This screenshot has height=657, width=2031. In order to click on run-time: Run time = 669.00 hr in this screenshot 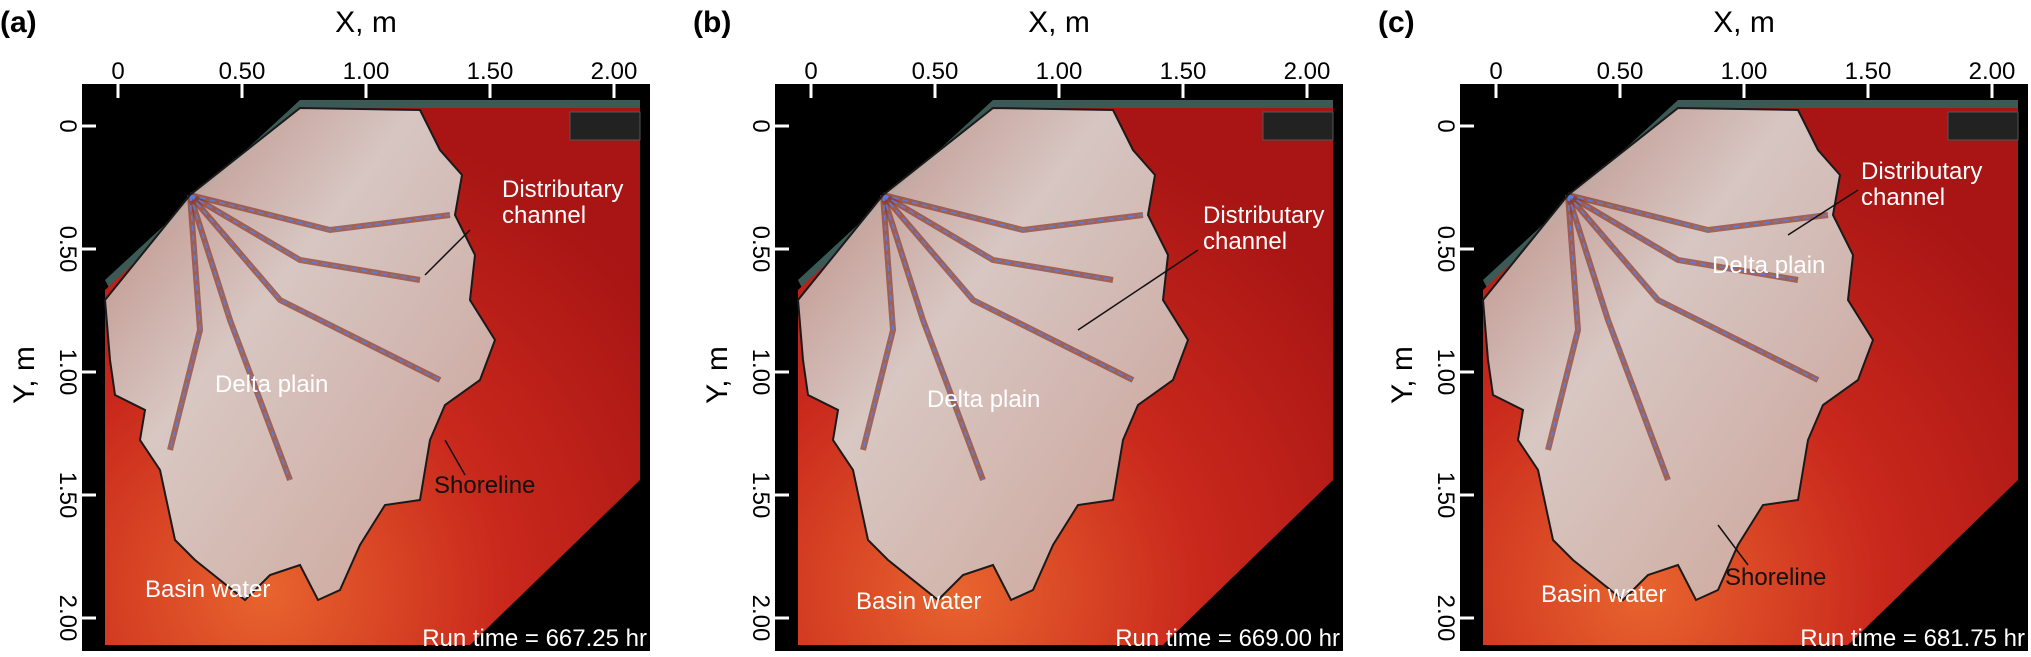, I will do `click(1227, 638)`.